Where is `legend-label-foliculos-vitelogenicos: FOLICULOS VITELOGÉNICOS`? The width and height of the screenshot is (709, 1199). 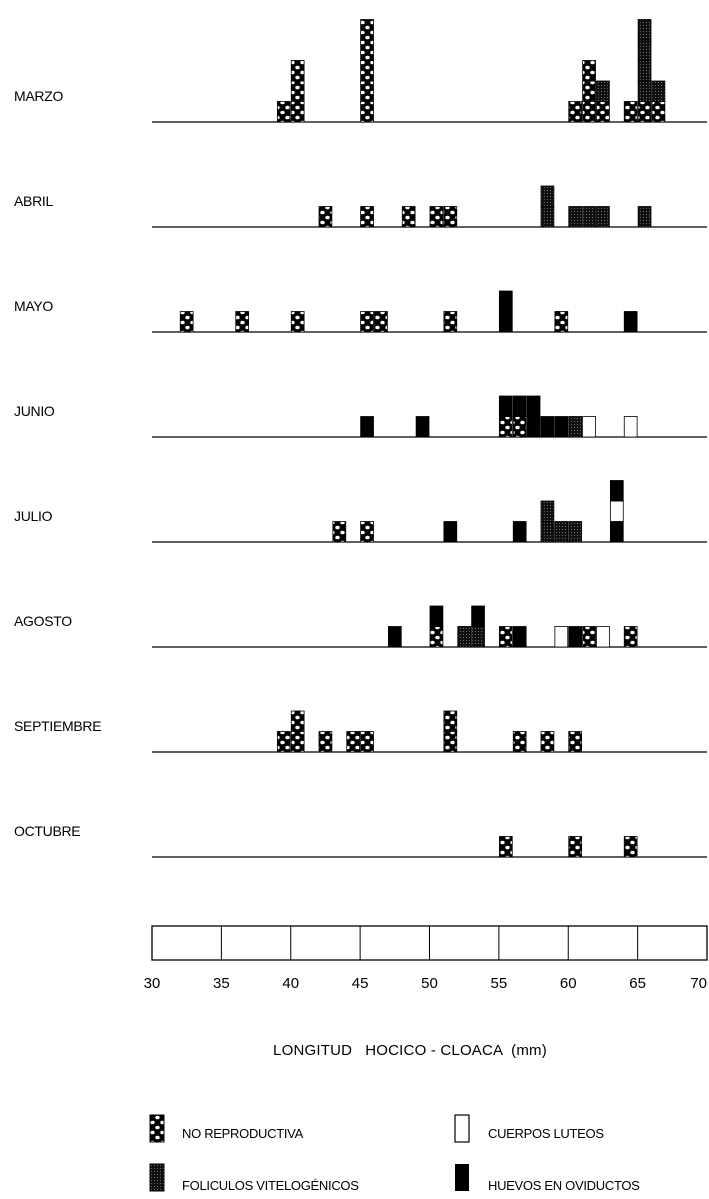 legend-label-foliculos-vitelogenicos: FOLICULOS VITELOGÉNICOS is located at coordinates (270, 1185).